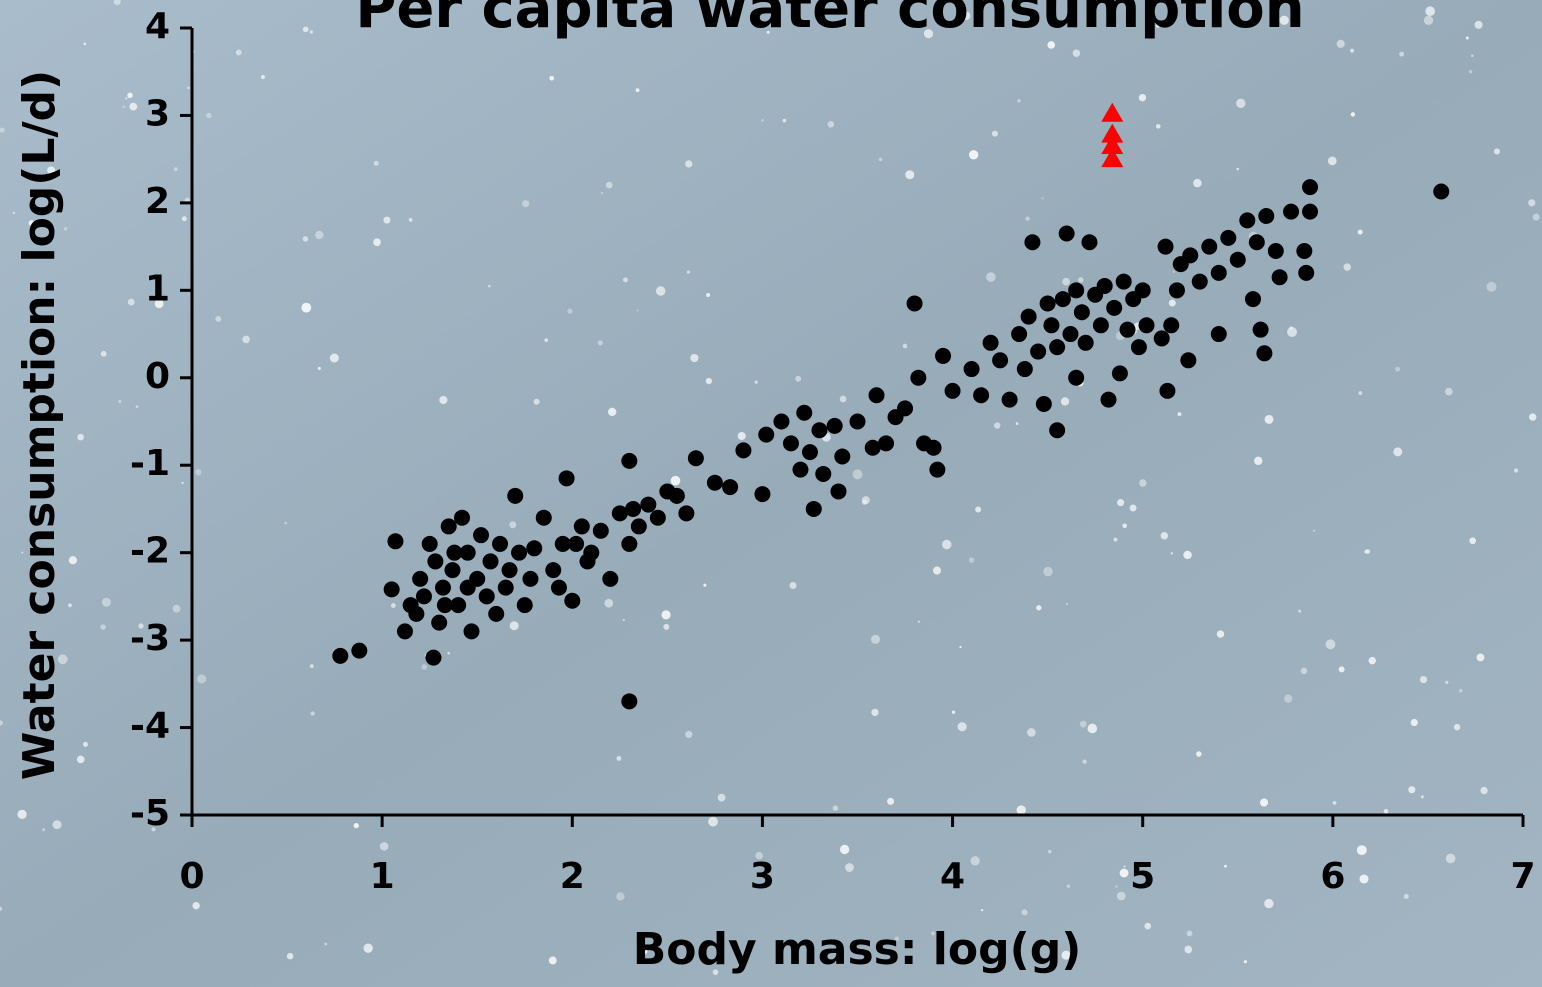 The height and width of the screenshot is (987, 1542). I want to click on y-axis-label: Water consumption: log(L/d), so click(39, 425).